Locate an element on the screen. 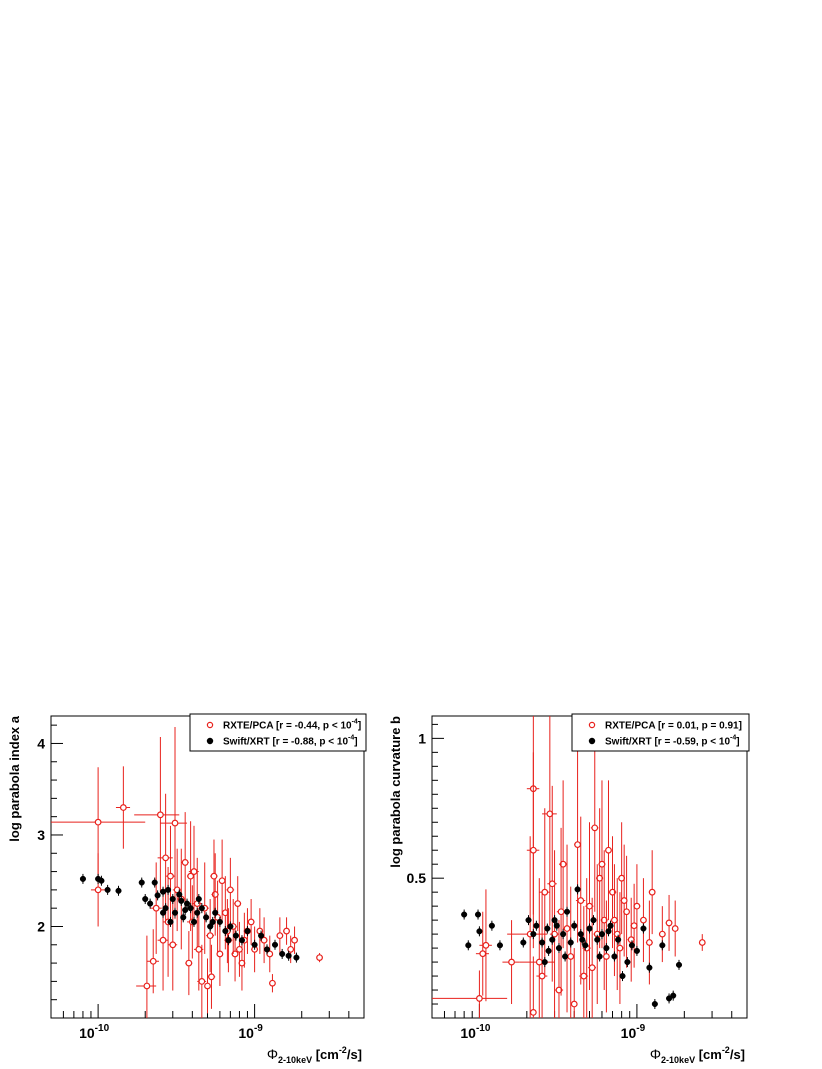 The image size is (822, 1069). panel2-y-axis-label: log parabola curvature b is located at coordinates (395, 792).